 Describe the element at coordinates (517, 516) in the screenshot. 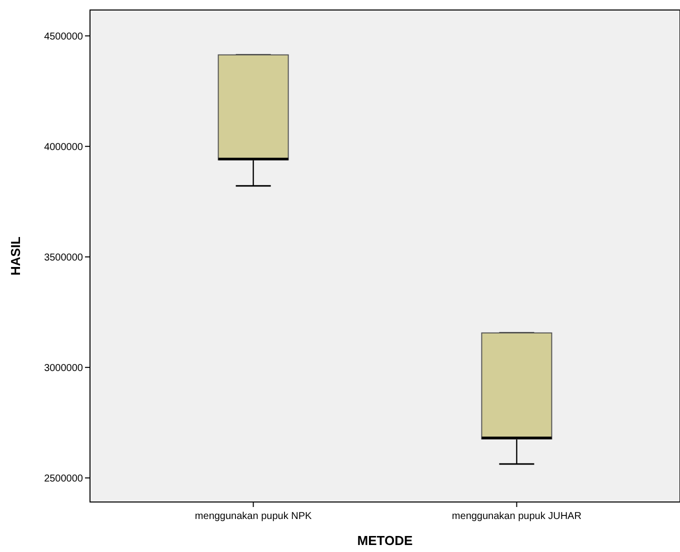

I see `x-tick-label: menggunakan pupuk JUHAR` at that location.